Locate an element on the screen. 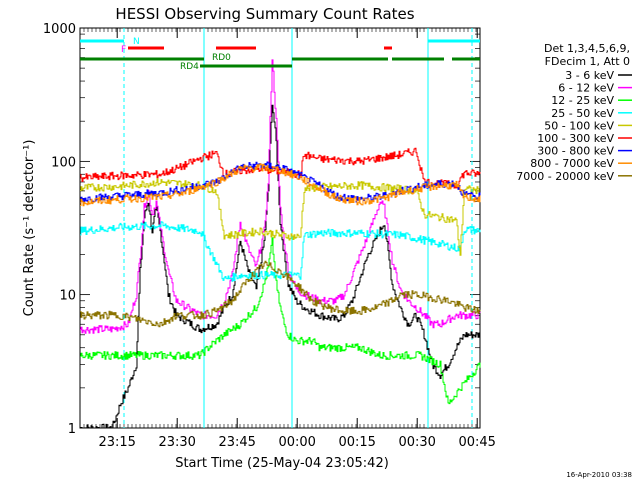  legend-entry-label: 3 - 6 keV is located at coordinates (589, 75).